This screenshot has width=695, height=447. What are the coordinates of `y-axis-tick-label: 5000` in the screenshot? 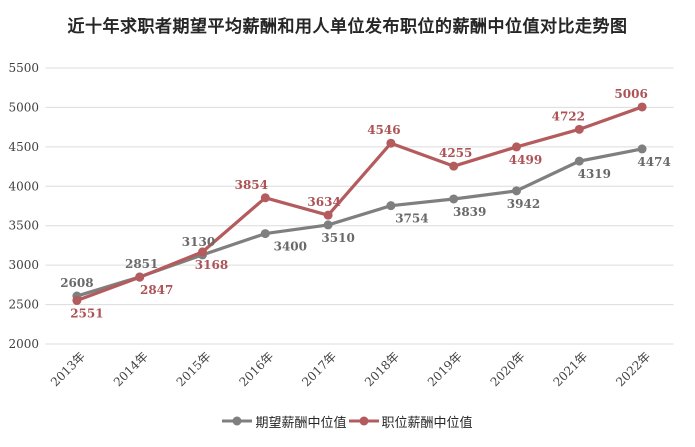 It's located at (23, 107).